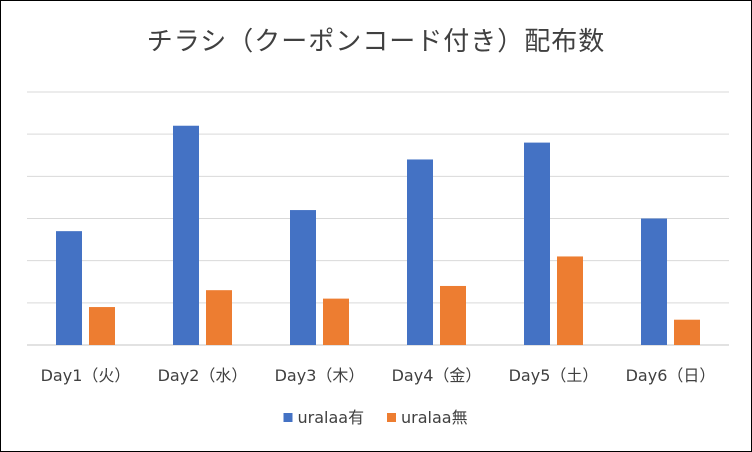  Describe the element at coordinates (303, 277) in the screenshot. I see `bar-series1-day3` at that location.